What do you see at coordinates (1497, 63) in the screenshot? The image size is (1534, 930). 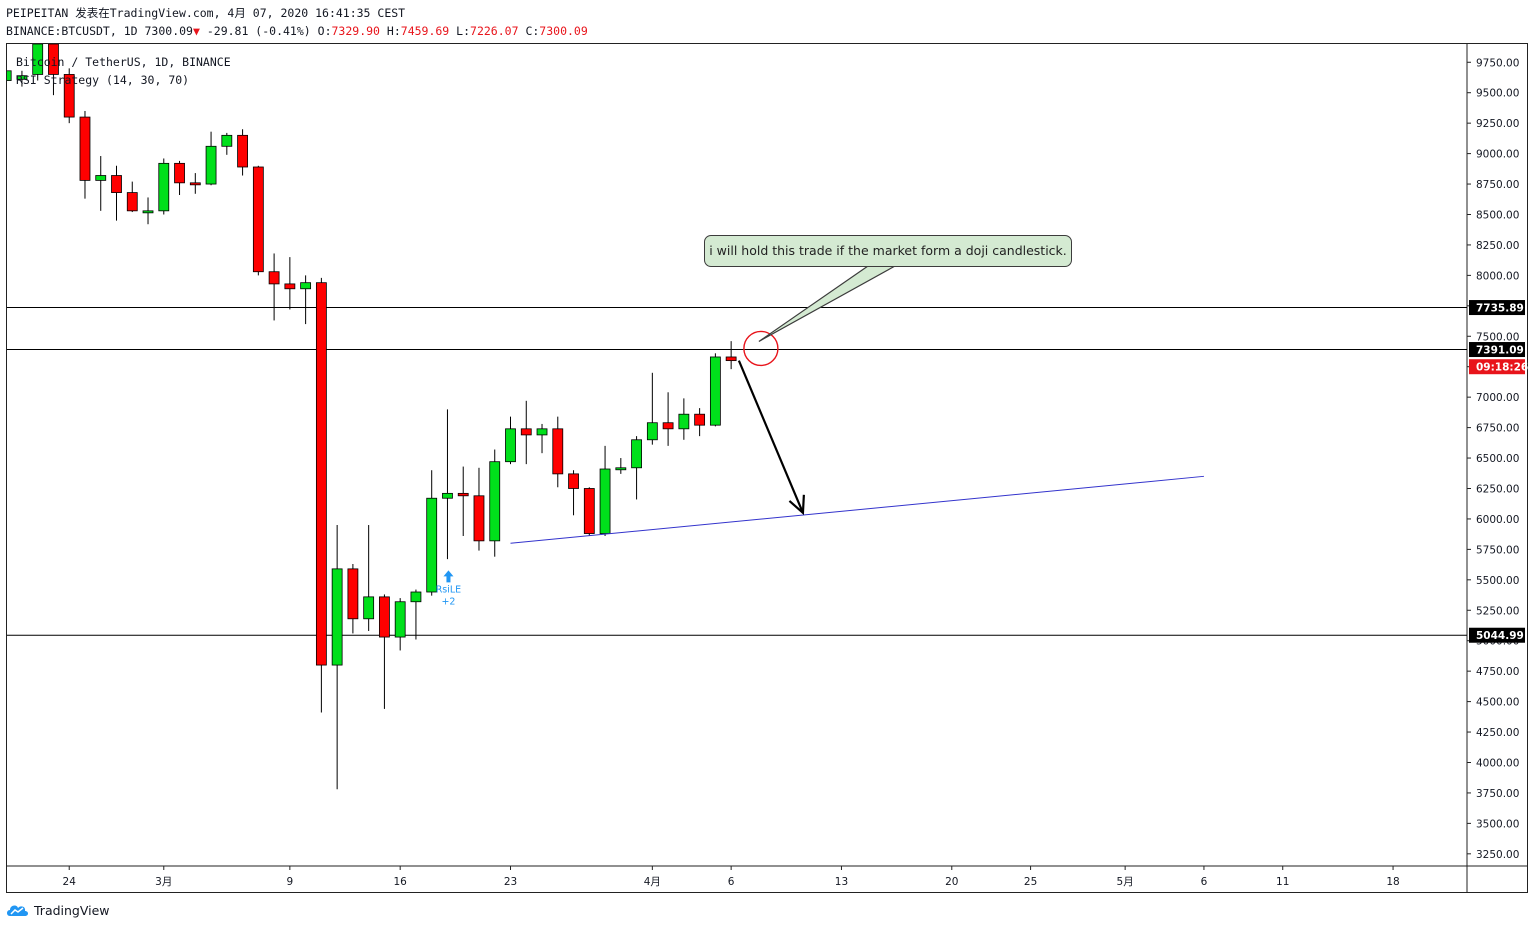 I see `price-tick-label: 9750.00` at bounding box center [1497, 63].